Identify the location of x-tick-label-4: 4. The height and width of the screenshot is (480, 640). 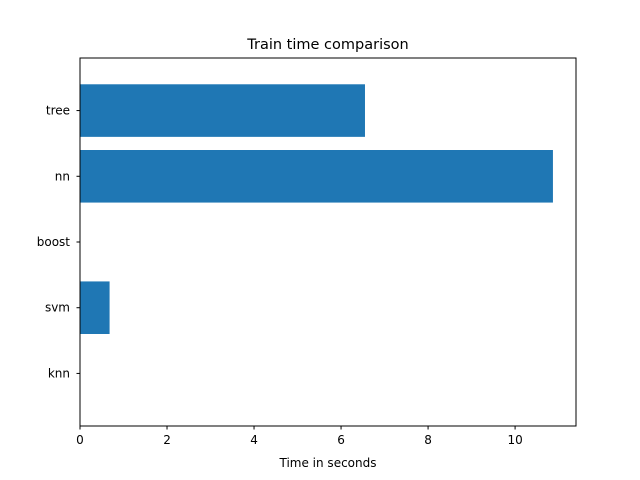
(254, 440).